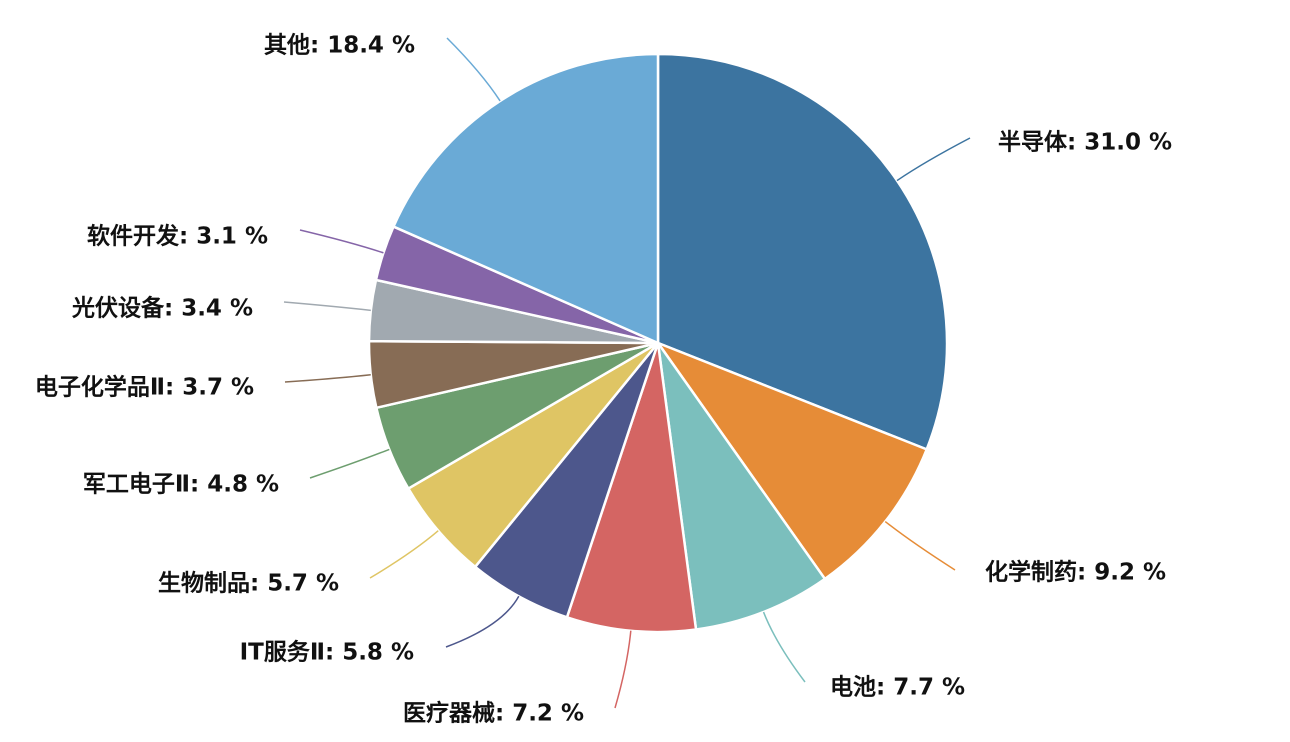  Describe the element at coordinates (181, 485) in the screenshot. I see `slice-7-label: 军工电子Ⅱ: 4.8 %` at that location.